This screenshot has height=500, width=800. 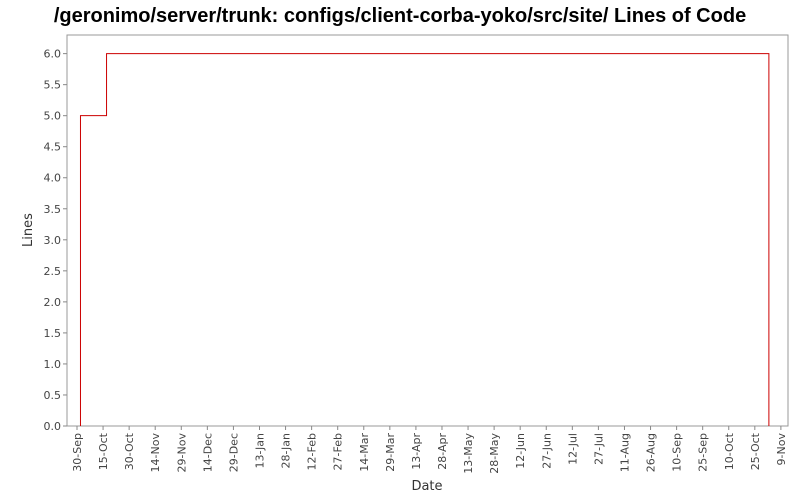 What do you see at coordinates (53, 426) in the screenshot?
I see `y-tick-label: 0.0` at bounding box center [53, 426].